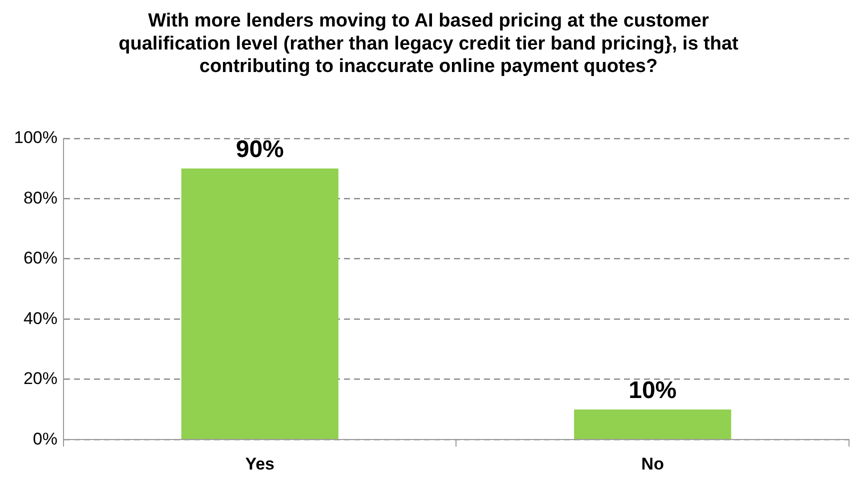  I want to click on x-tick-label: No, so click(652, 464).